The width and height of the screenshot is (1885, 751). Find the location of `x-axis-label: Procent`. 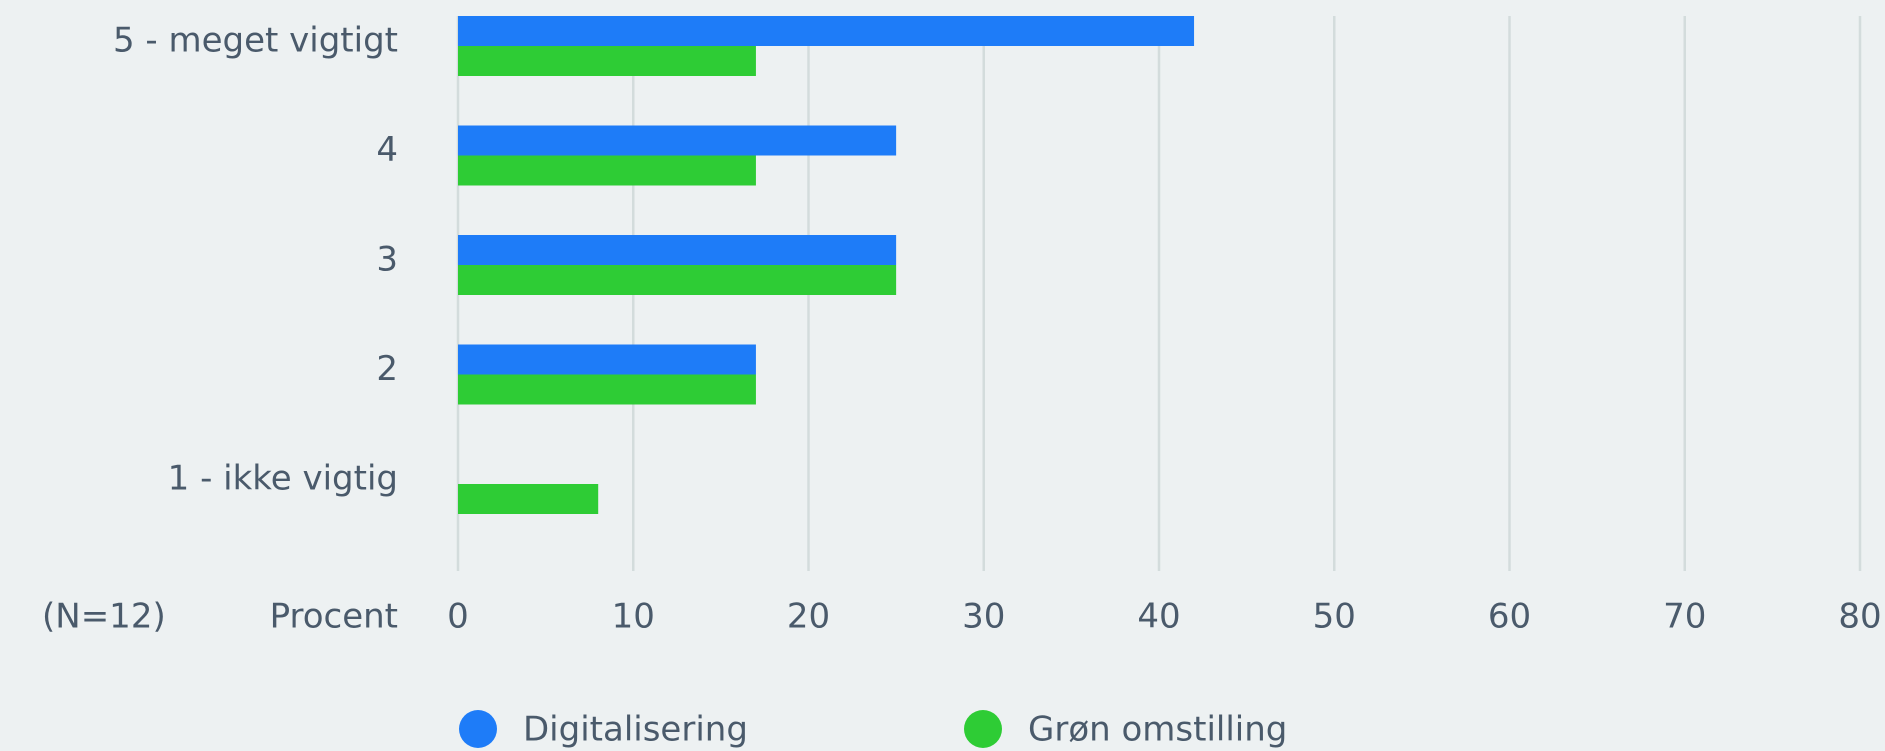

x-axis-label: Procent is located at coordinates (334, 617).